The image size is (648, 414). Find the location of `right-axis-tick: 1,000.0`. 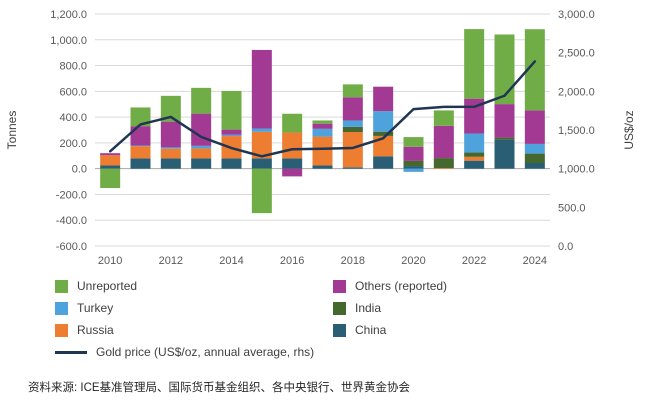

right-axis-tick: 1,000.0 is located at coordinates (576, 170).